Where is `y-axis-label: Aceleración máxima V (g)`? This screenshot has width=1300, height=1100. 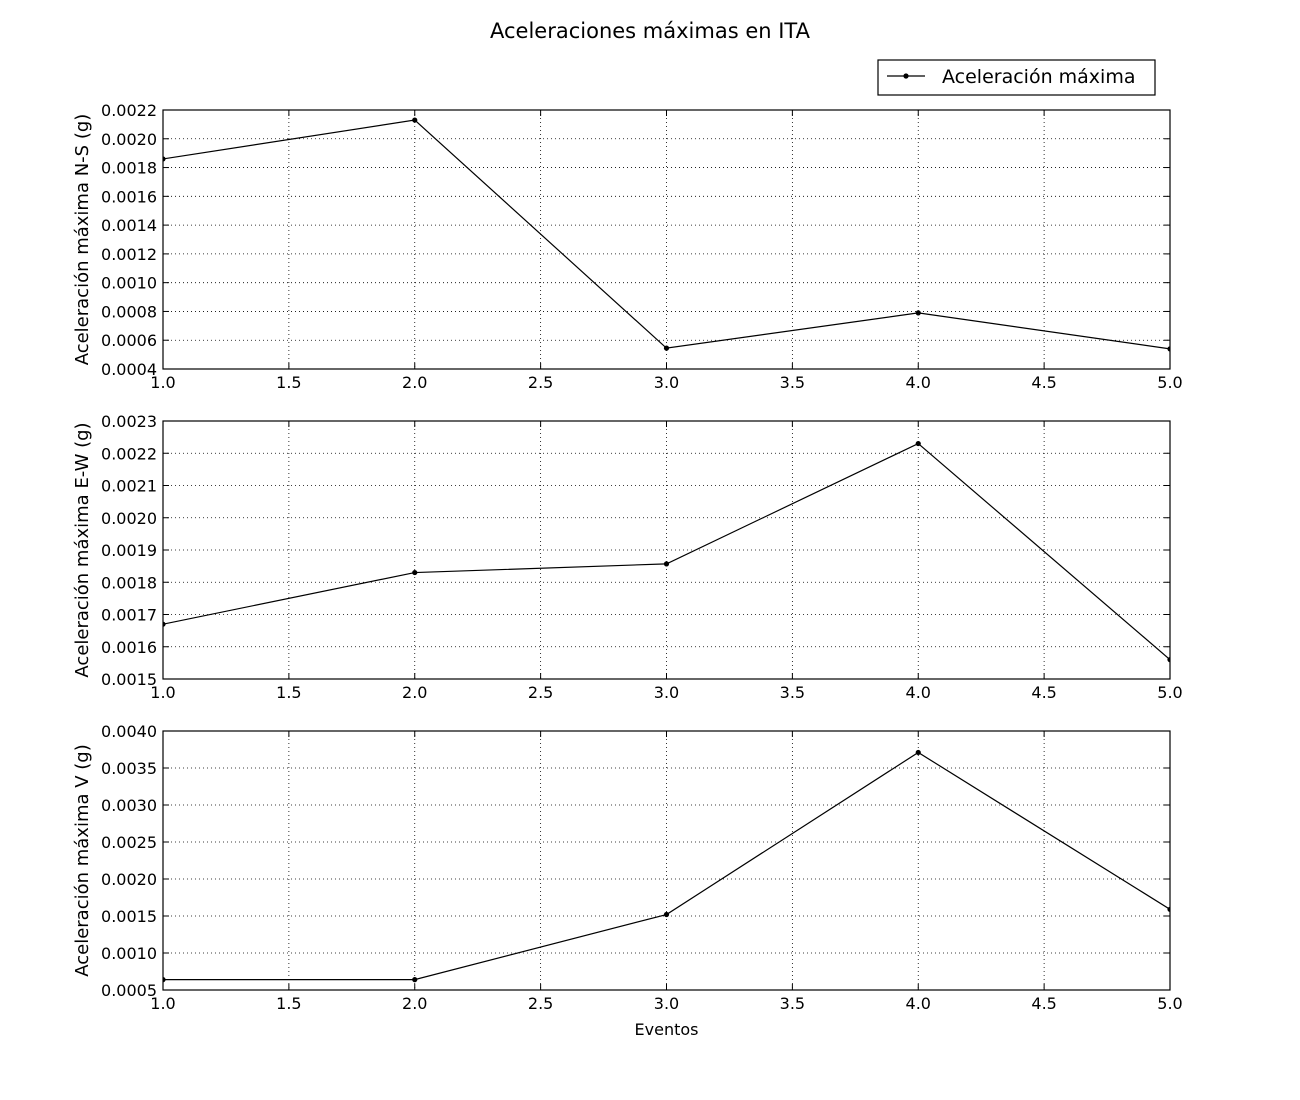 y-axis-label: Aceleración máxima V (g) is located at coordinates (82, 860).